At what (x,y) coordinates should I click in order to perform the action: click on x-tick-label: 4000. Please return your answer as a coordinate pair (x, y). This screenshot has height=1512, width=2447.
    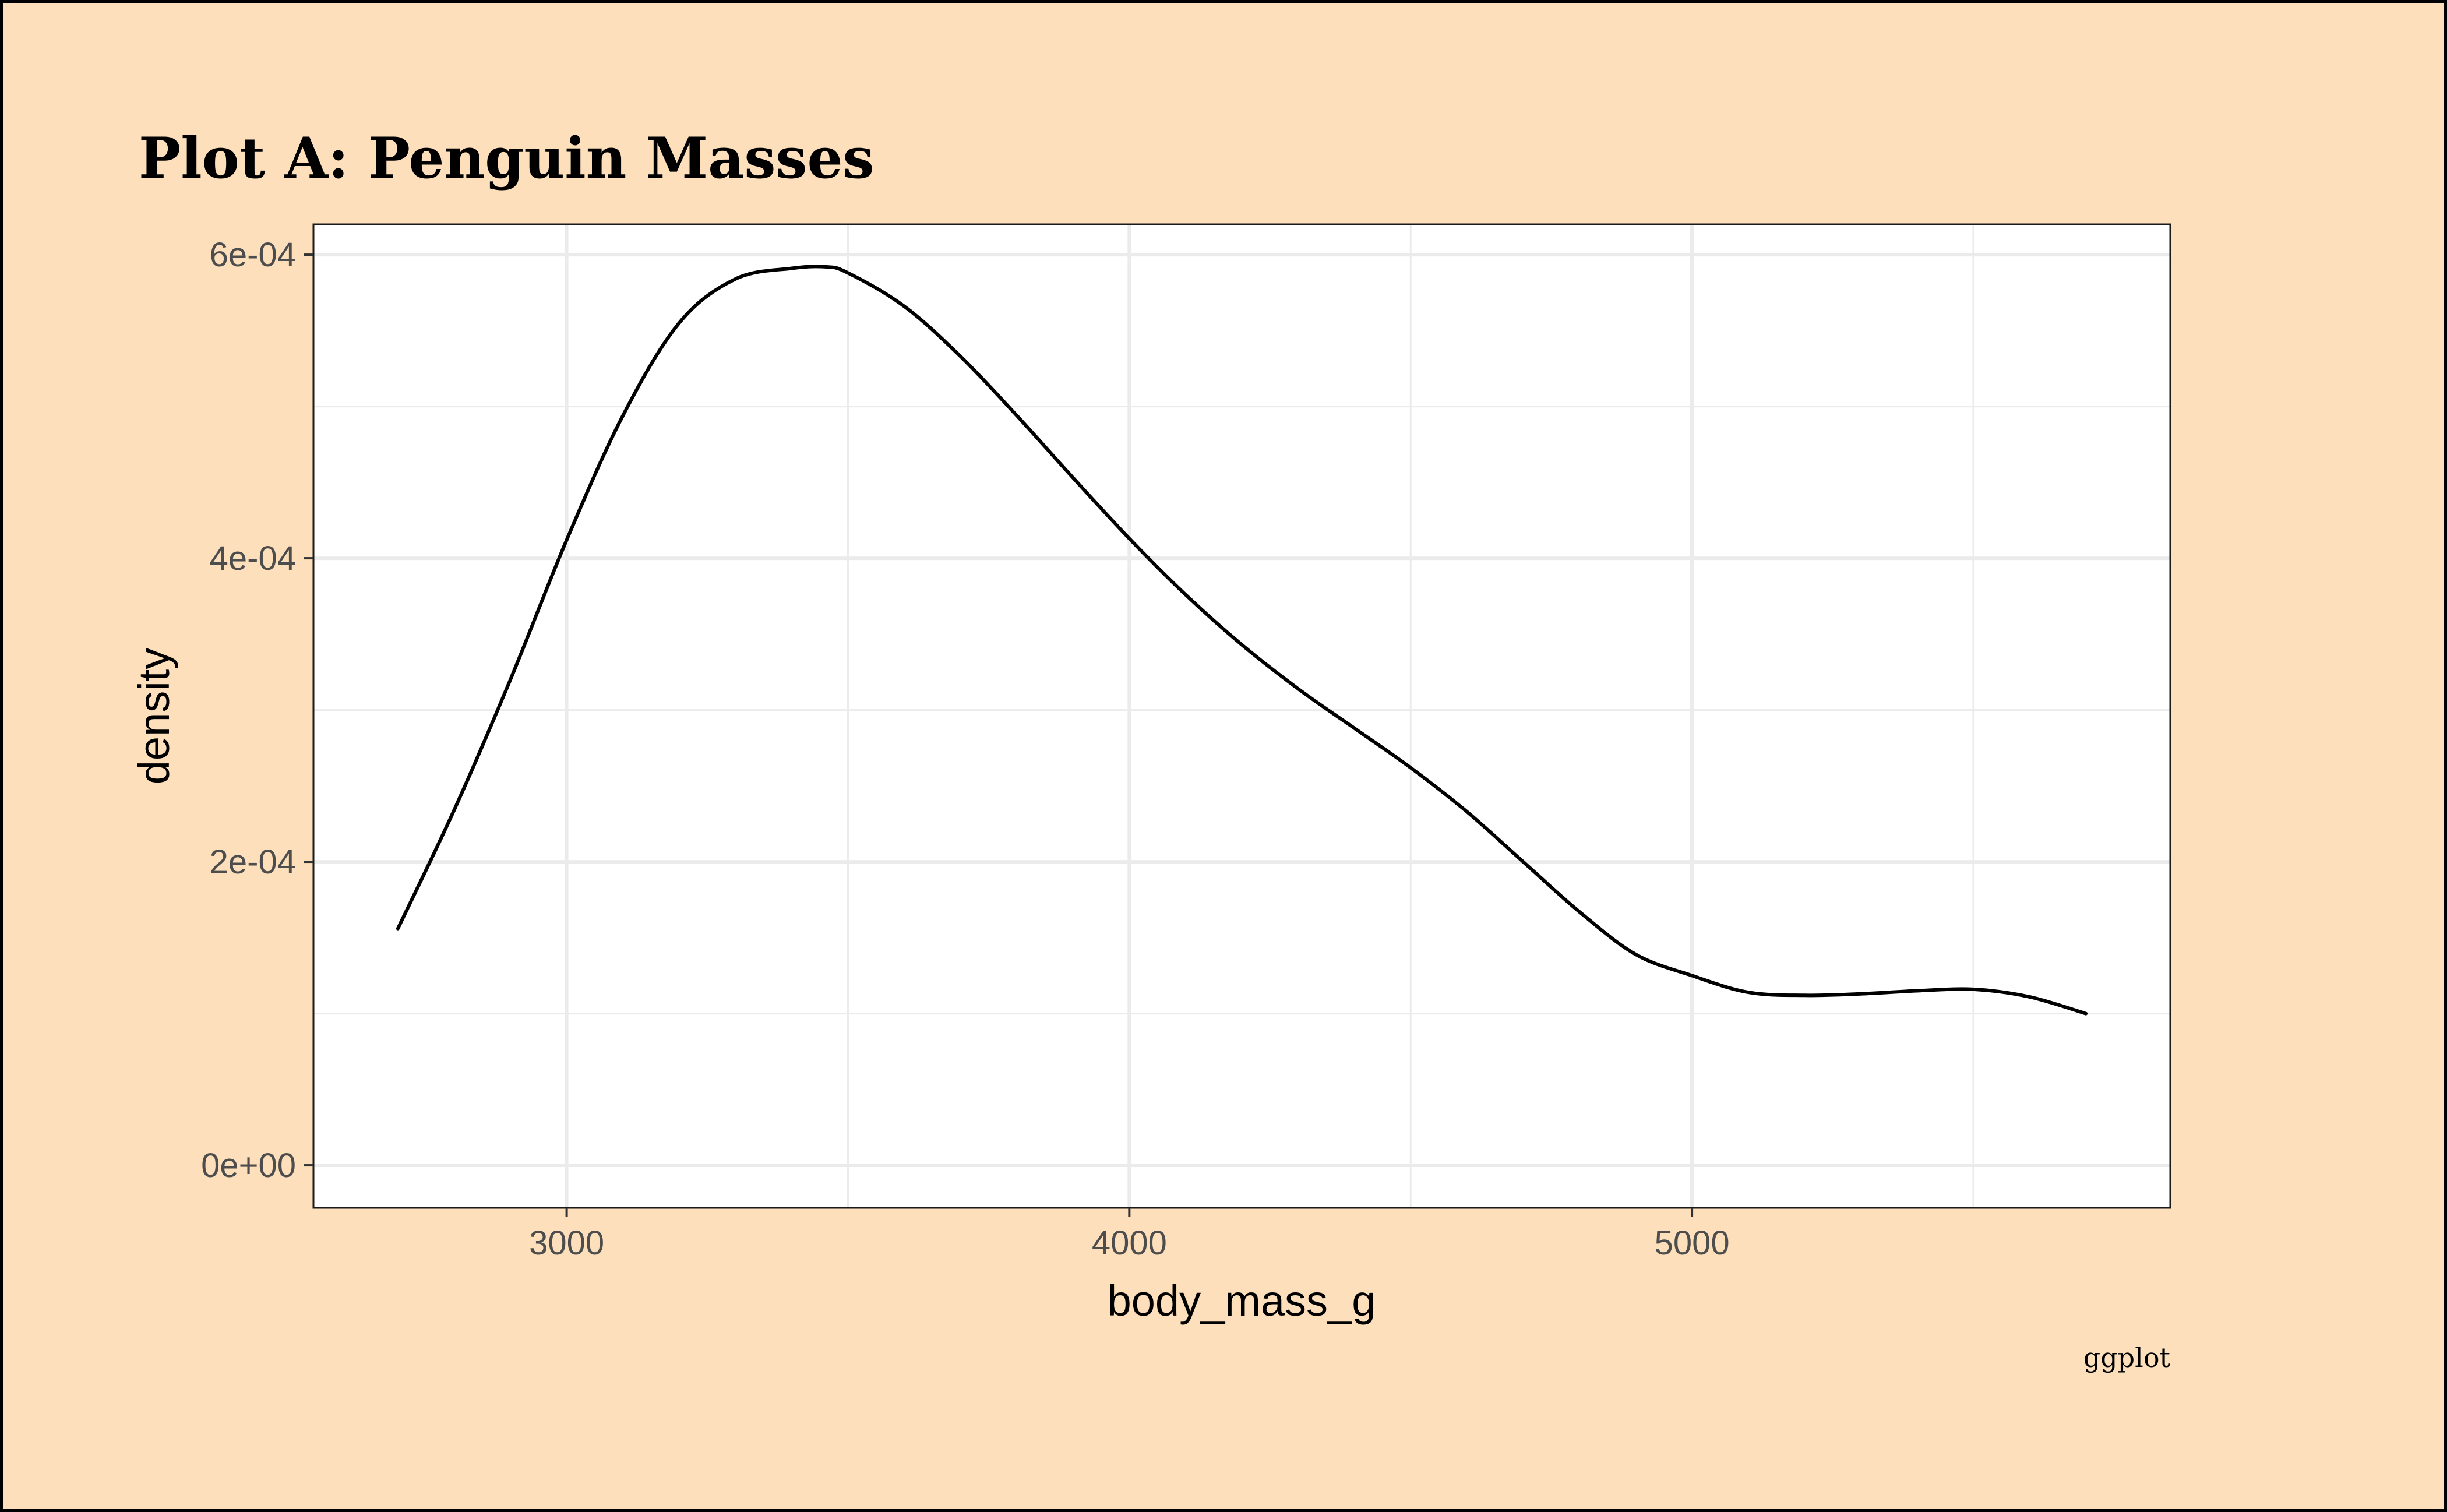
    Looking at the image, I should click on (1129, 1243).